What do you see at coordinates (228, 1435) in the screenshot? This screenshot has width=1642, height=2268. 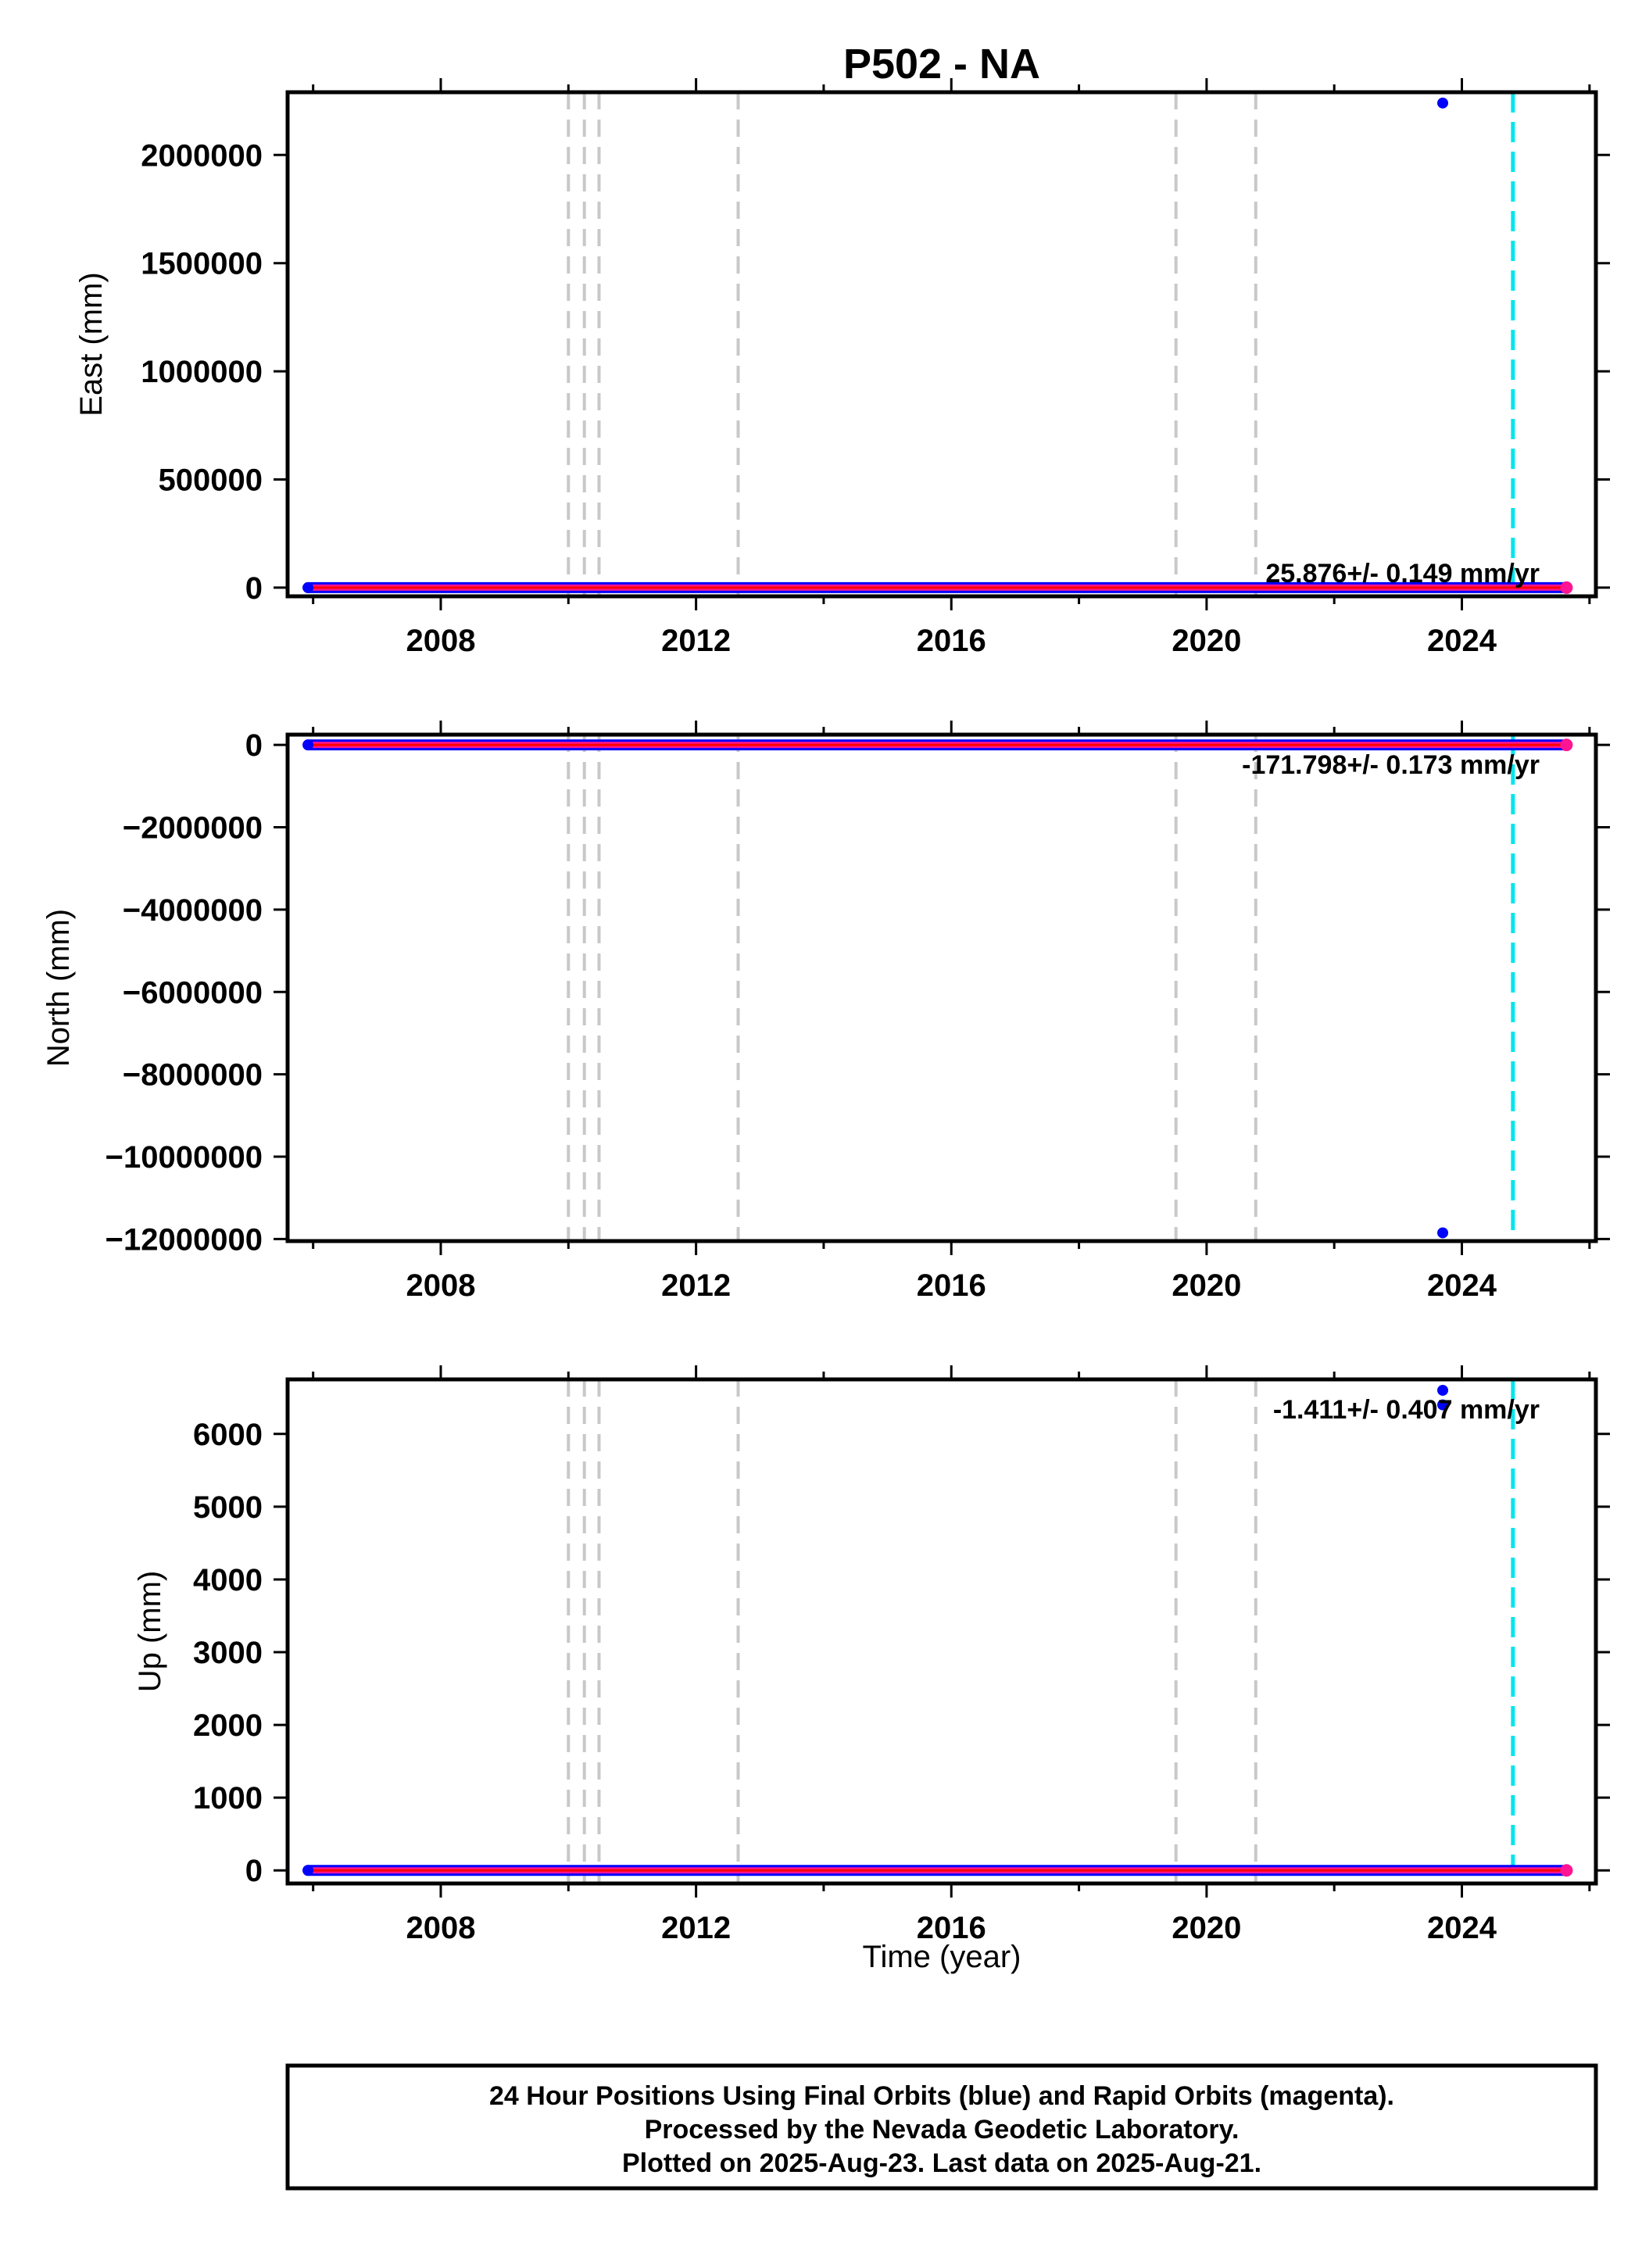 I see `y-tick-label: 6000` at bounding box center [228, 1435].